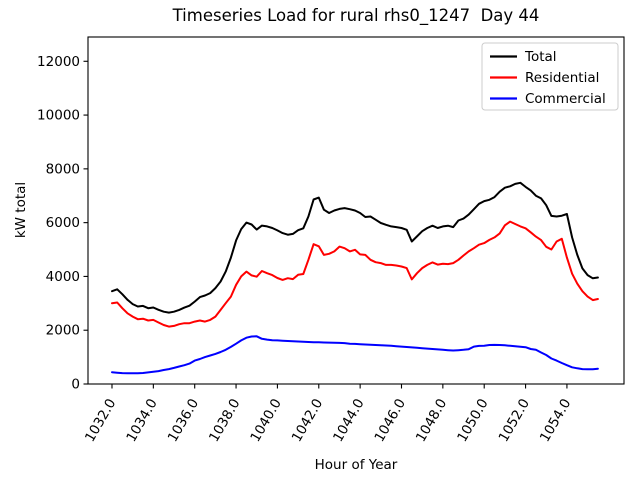 Image resolution: width=640 pixels, height=480 pixels. I want to click on y-tick-label: 2000, so click(63, 331).